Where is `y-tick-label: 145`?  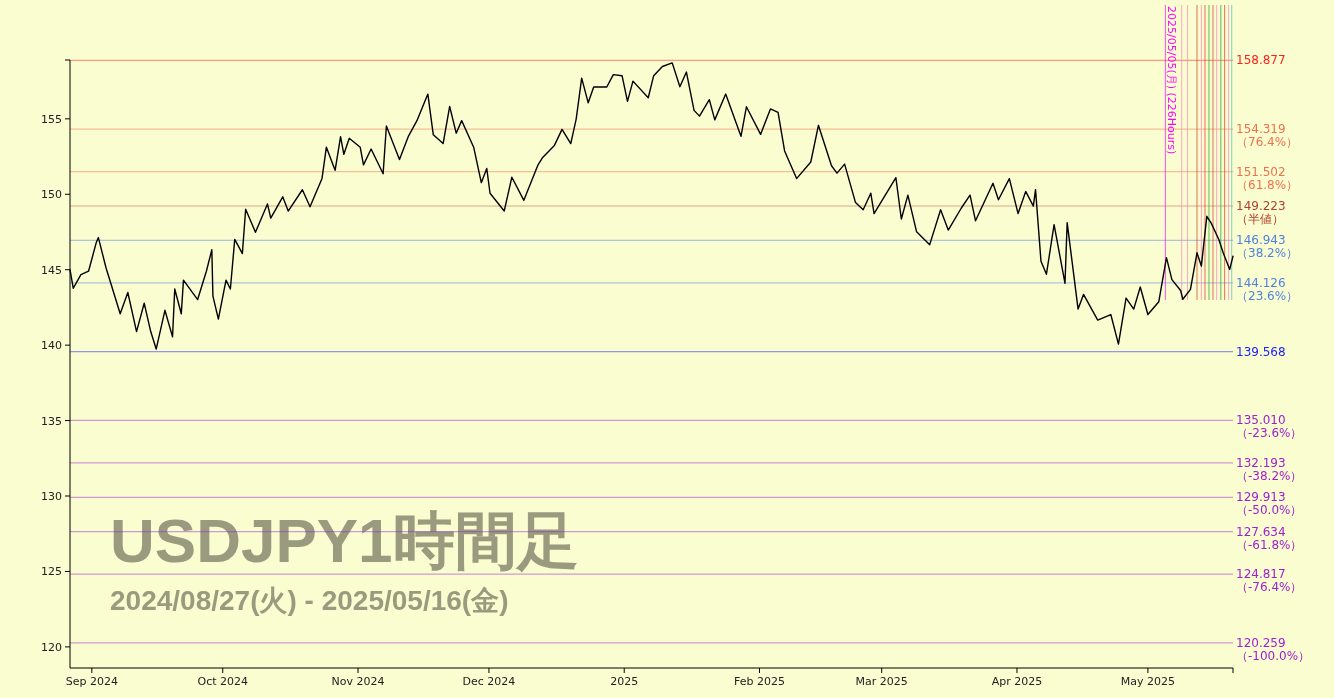 y-tick-label: 145 is located at coordinates (51, 270).